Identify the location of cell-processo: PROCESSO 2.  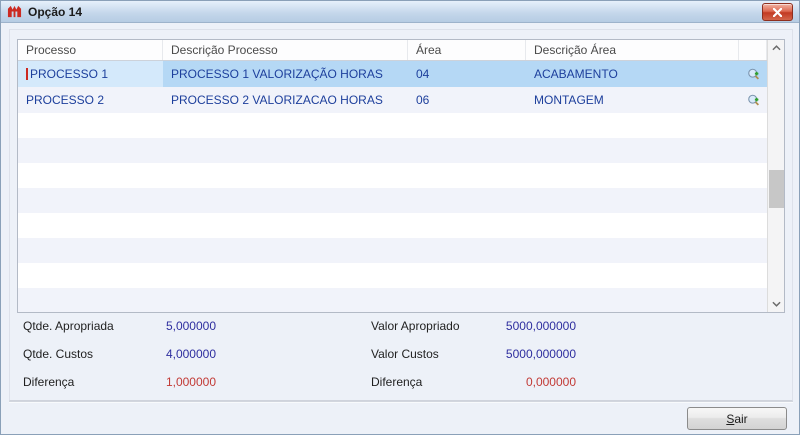
(65, 100).